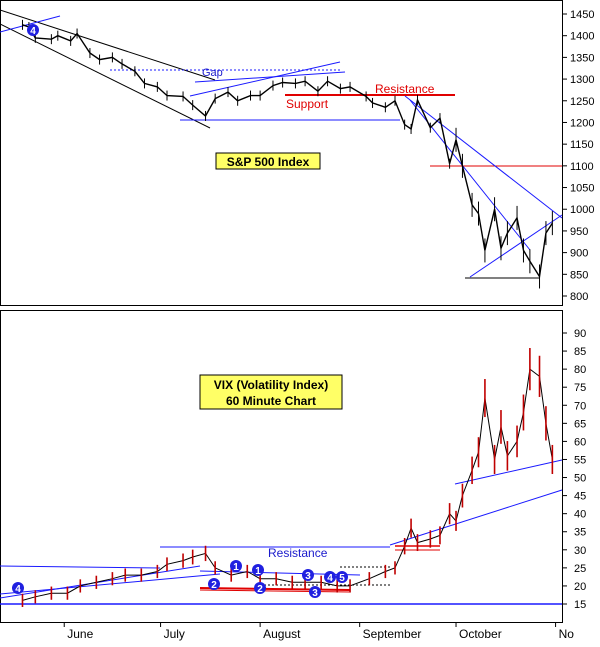  I want to click on spx-y-tick-label: 950, so click(579, 232).